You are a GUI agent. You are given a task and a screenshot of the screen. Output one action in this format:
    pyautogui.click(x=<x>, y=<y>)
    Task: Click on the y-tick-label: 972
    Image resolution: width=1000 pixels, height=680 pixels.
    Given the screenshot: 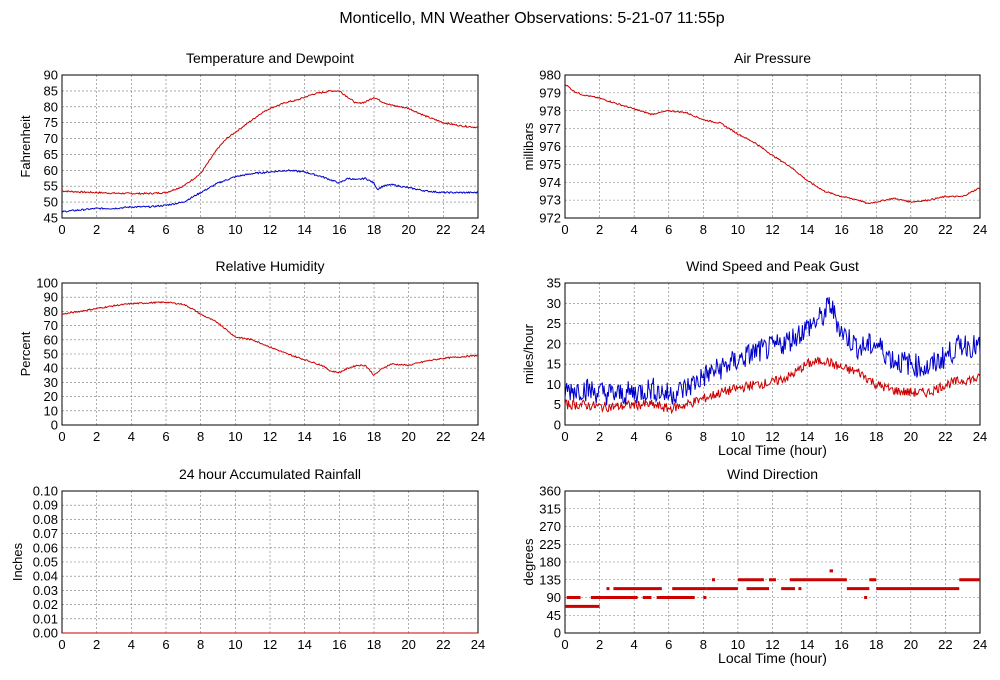 What is the action you would take?
    pyautogui.click(x=550, y=218)
    